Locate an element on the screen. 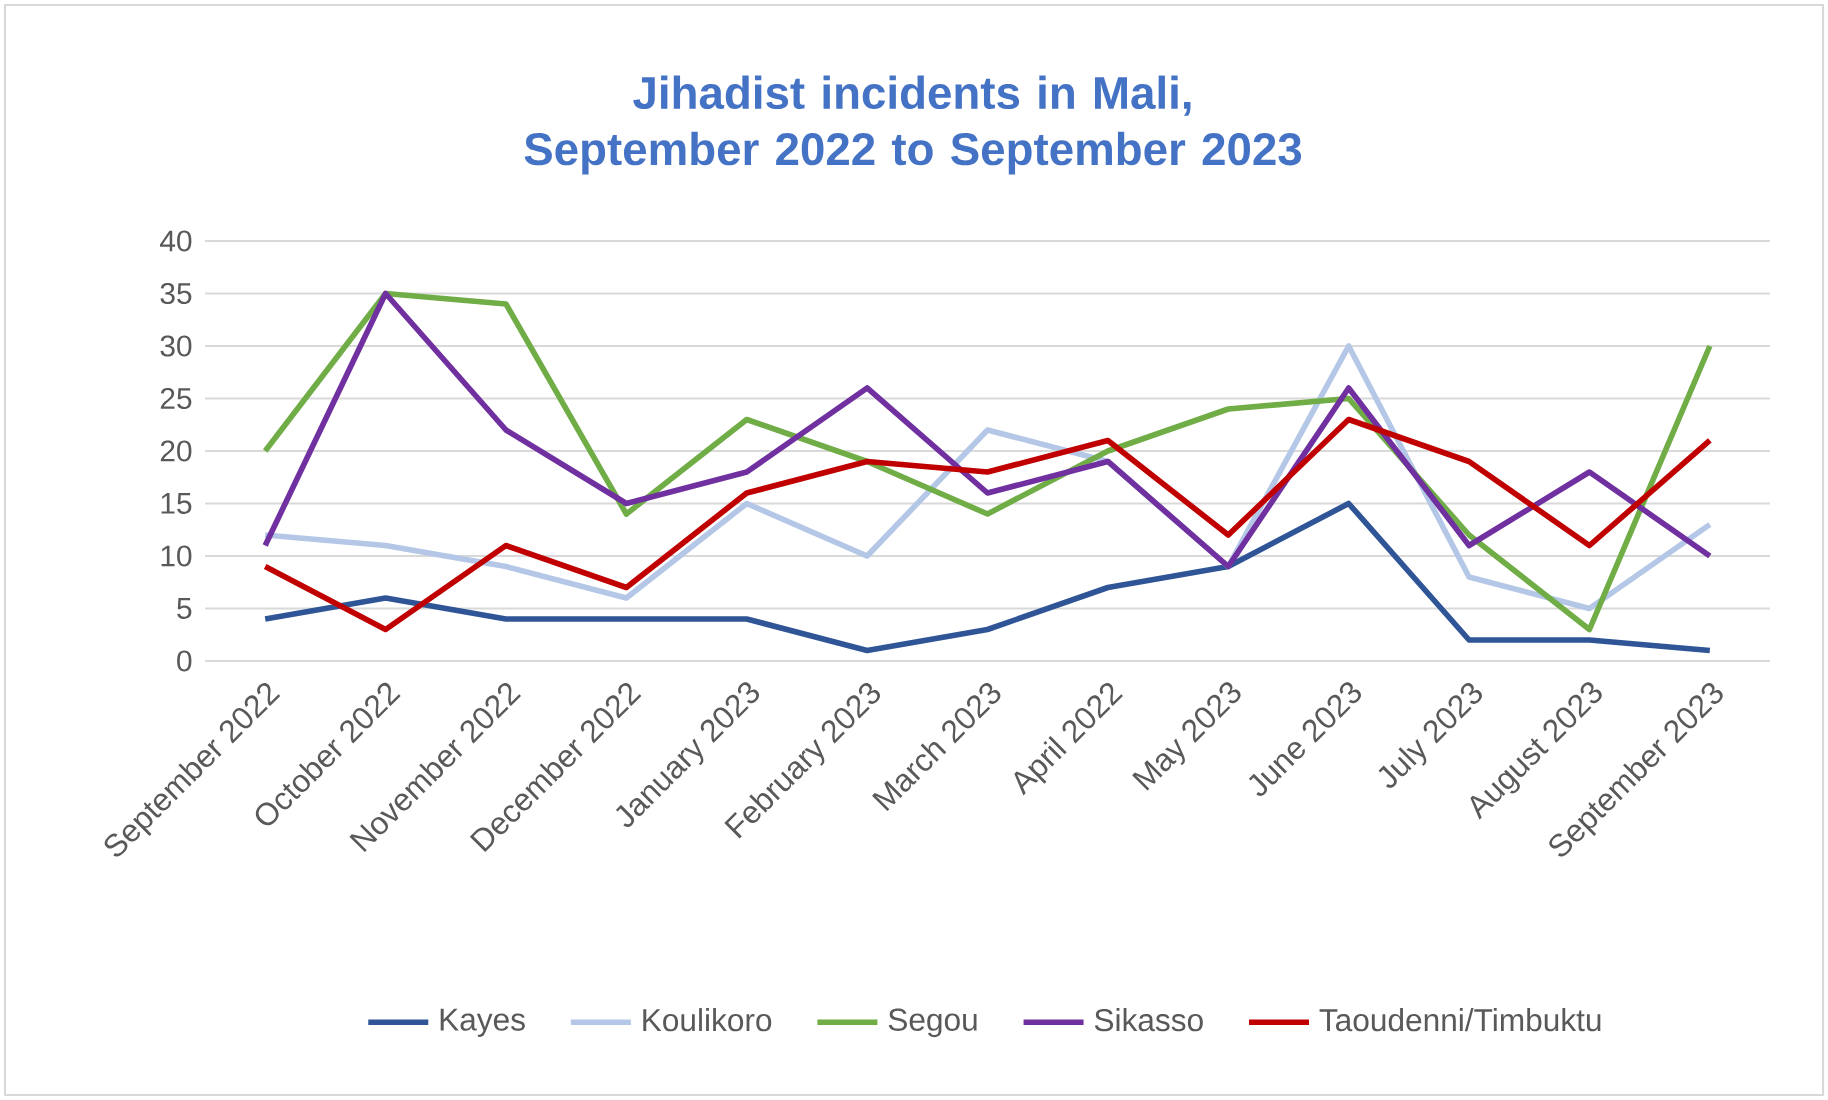  y-tick-label: 0 is located at coordinates (184, 661).